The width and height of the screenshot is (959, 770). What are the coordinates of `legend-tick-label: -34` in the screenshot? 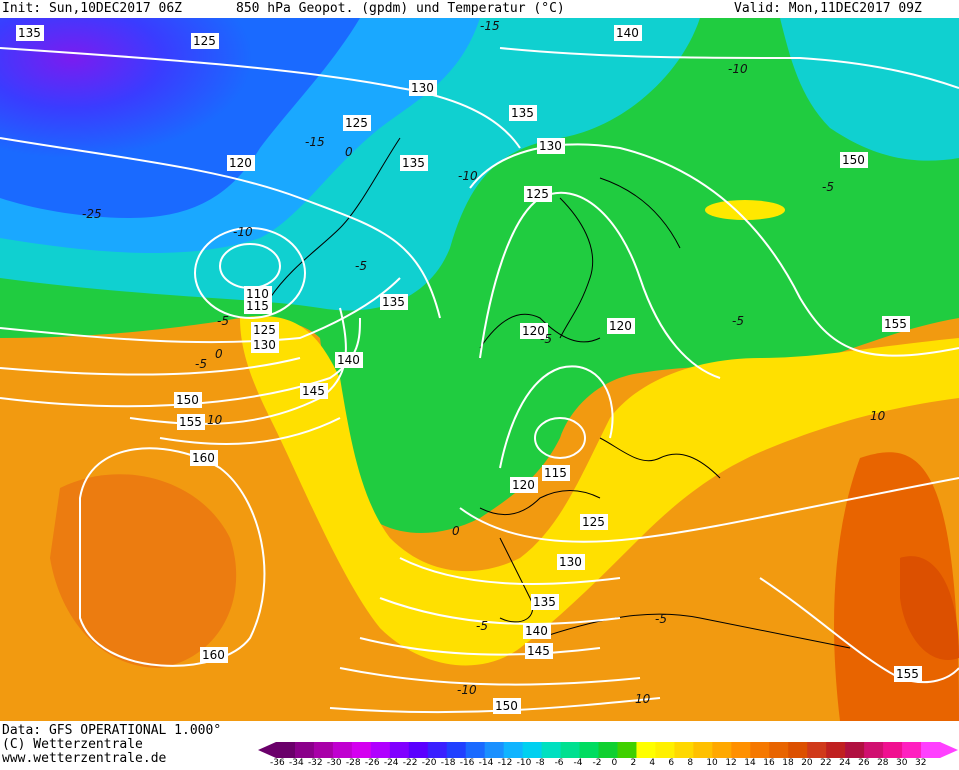 It's located at (296, 763).